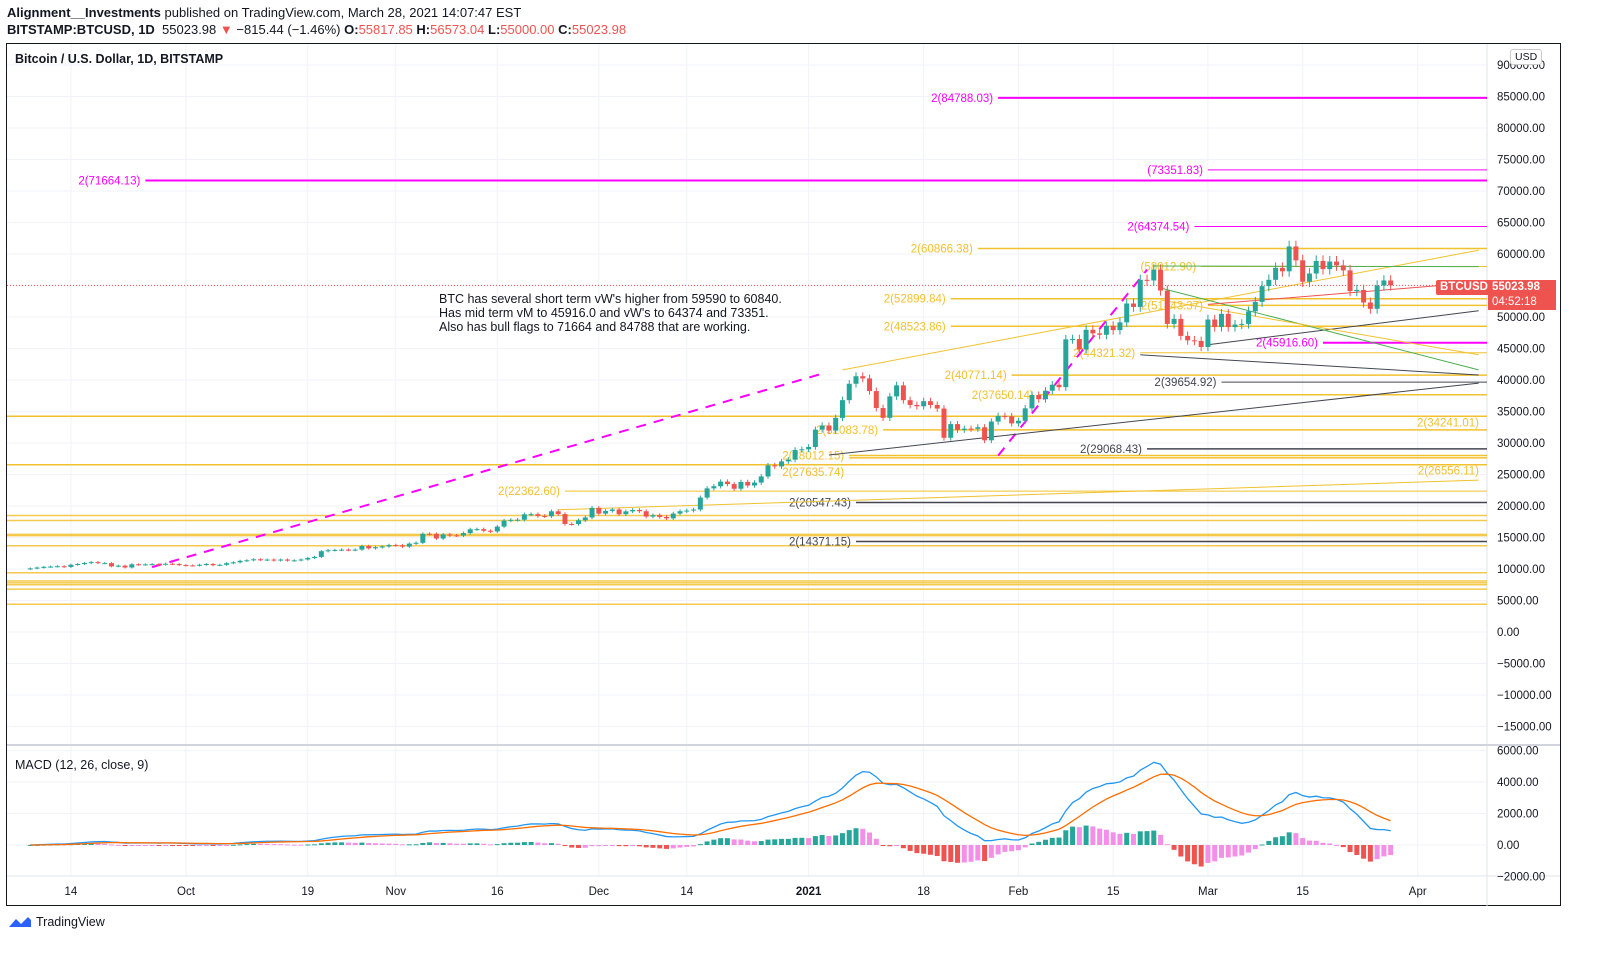 The height and width of the screenshot is (967, 1610). I want to click on down-arrow-icon: ▼, so click(226, 29).